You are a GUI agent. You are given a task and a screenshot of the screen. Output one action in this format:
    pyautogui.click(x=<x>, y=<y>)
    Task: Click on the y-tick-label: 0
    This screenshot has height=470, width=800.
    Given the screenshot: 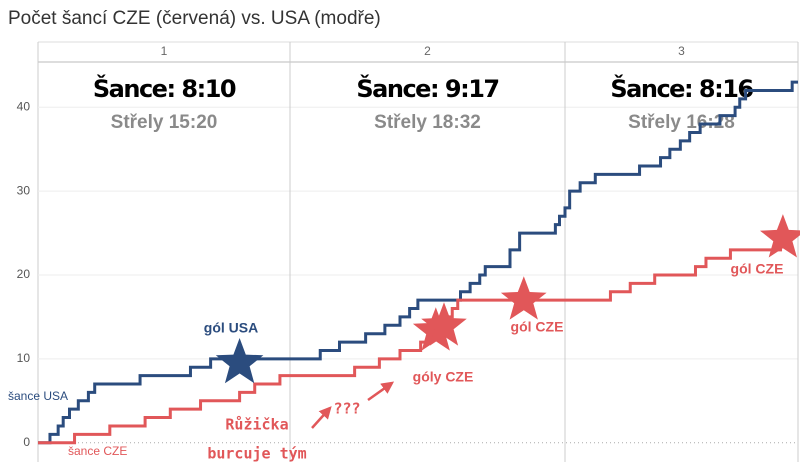 What is the action you would take?
    pyautogui.click(x=26, y=442)
    